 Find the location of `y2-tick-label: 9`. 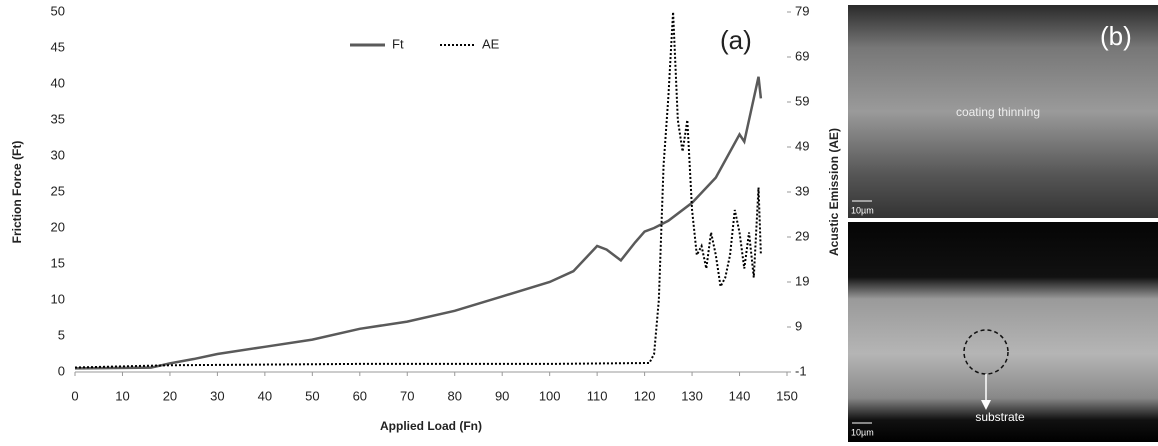

y2-tick-label: 9 is located at coordinates (798, 325).